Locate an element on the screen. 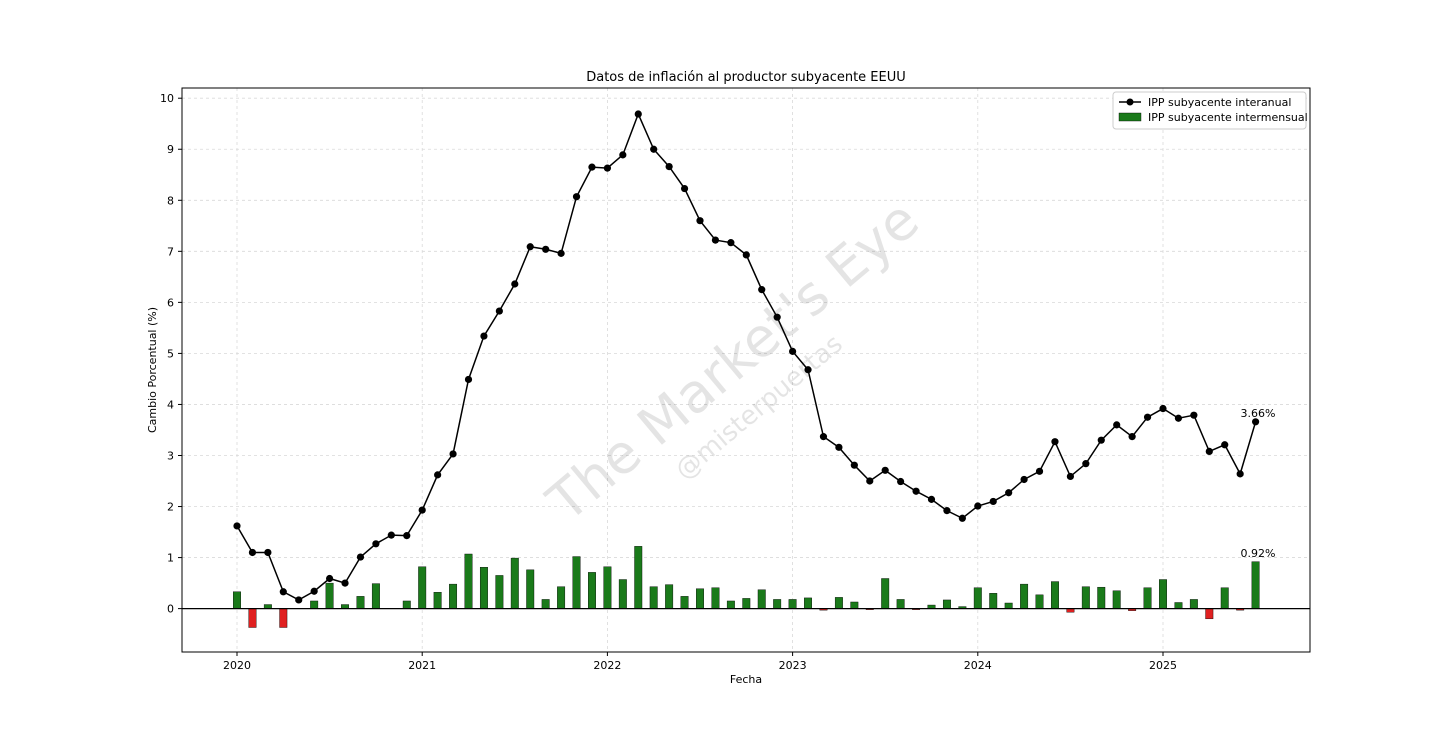 This screenshot has width=1456, height=737. x-tick-label: 2023 is located at coordinates (793, 665).